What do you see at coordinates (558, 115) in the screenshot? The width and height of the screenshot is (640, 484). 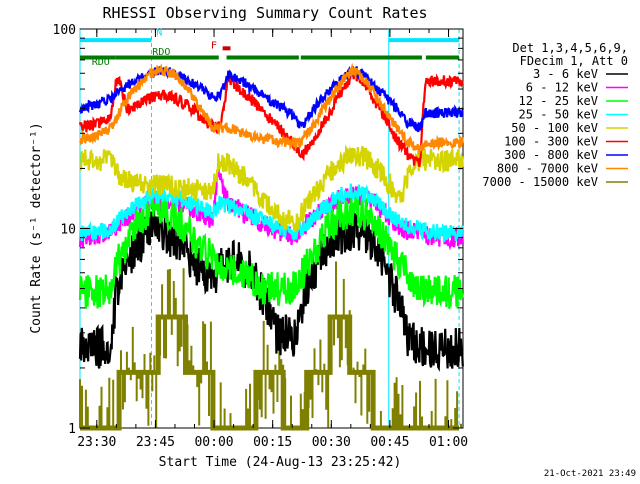 I see `legend-label-25-50-kev: 25 - 50 keV` at bounding box center [558, 115].